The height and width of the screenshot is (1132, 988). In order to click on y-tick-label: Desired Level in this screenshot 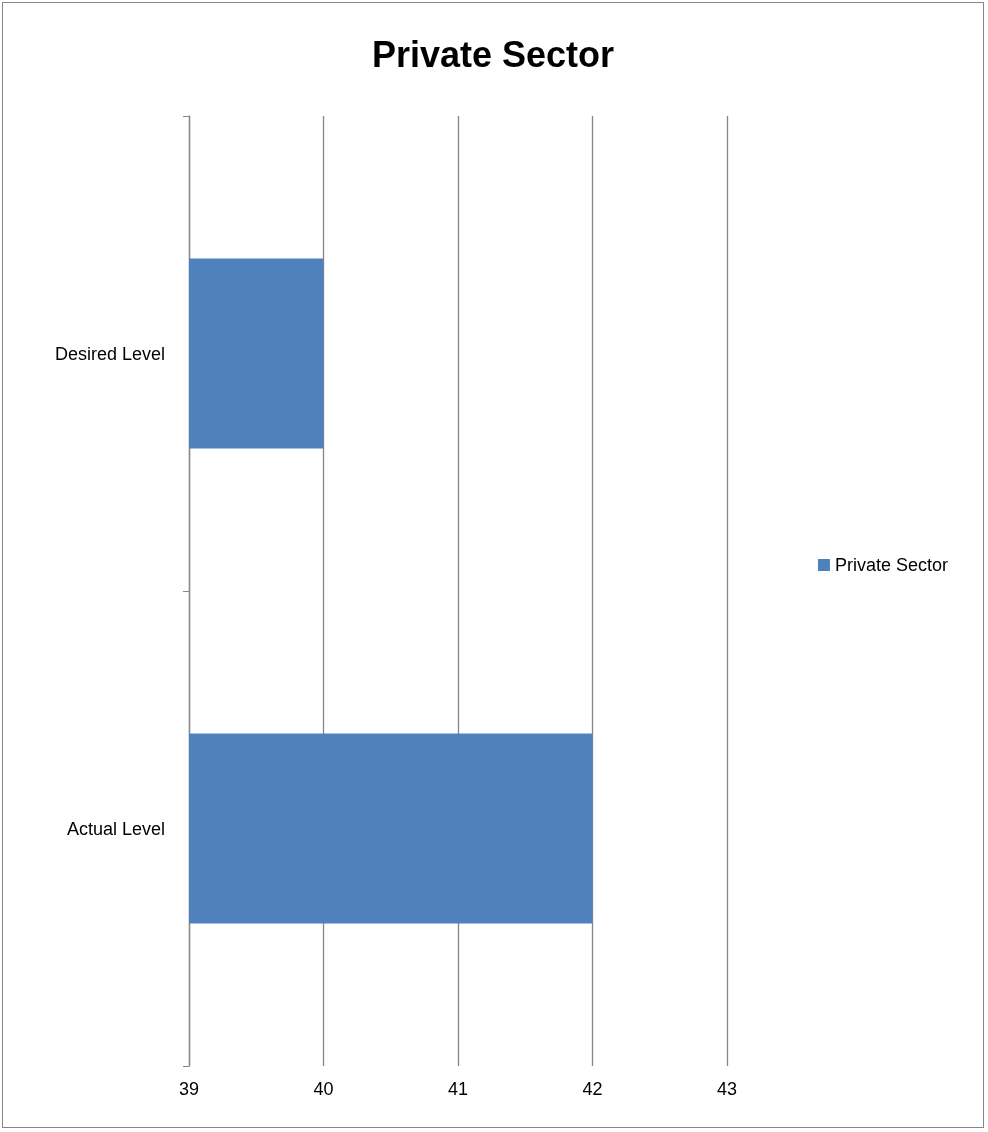, I will do `click(109, 353)`.